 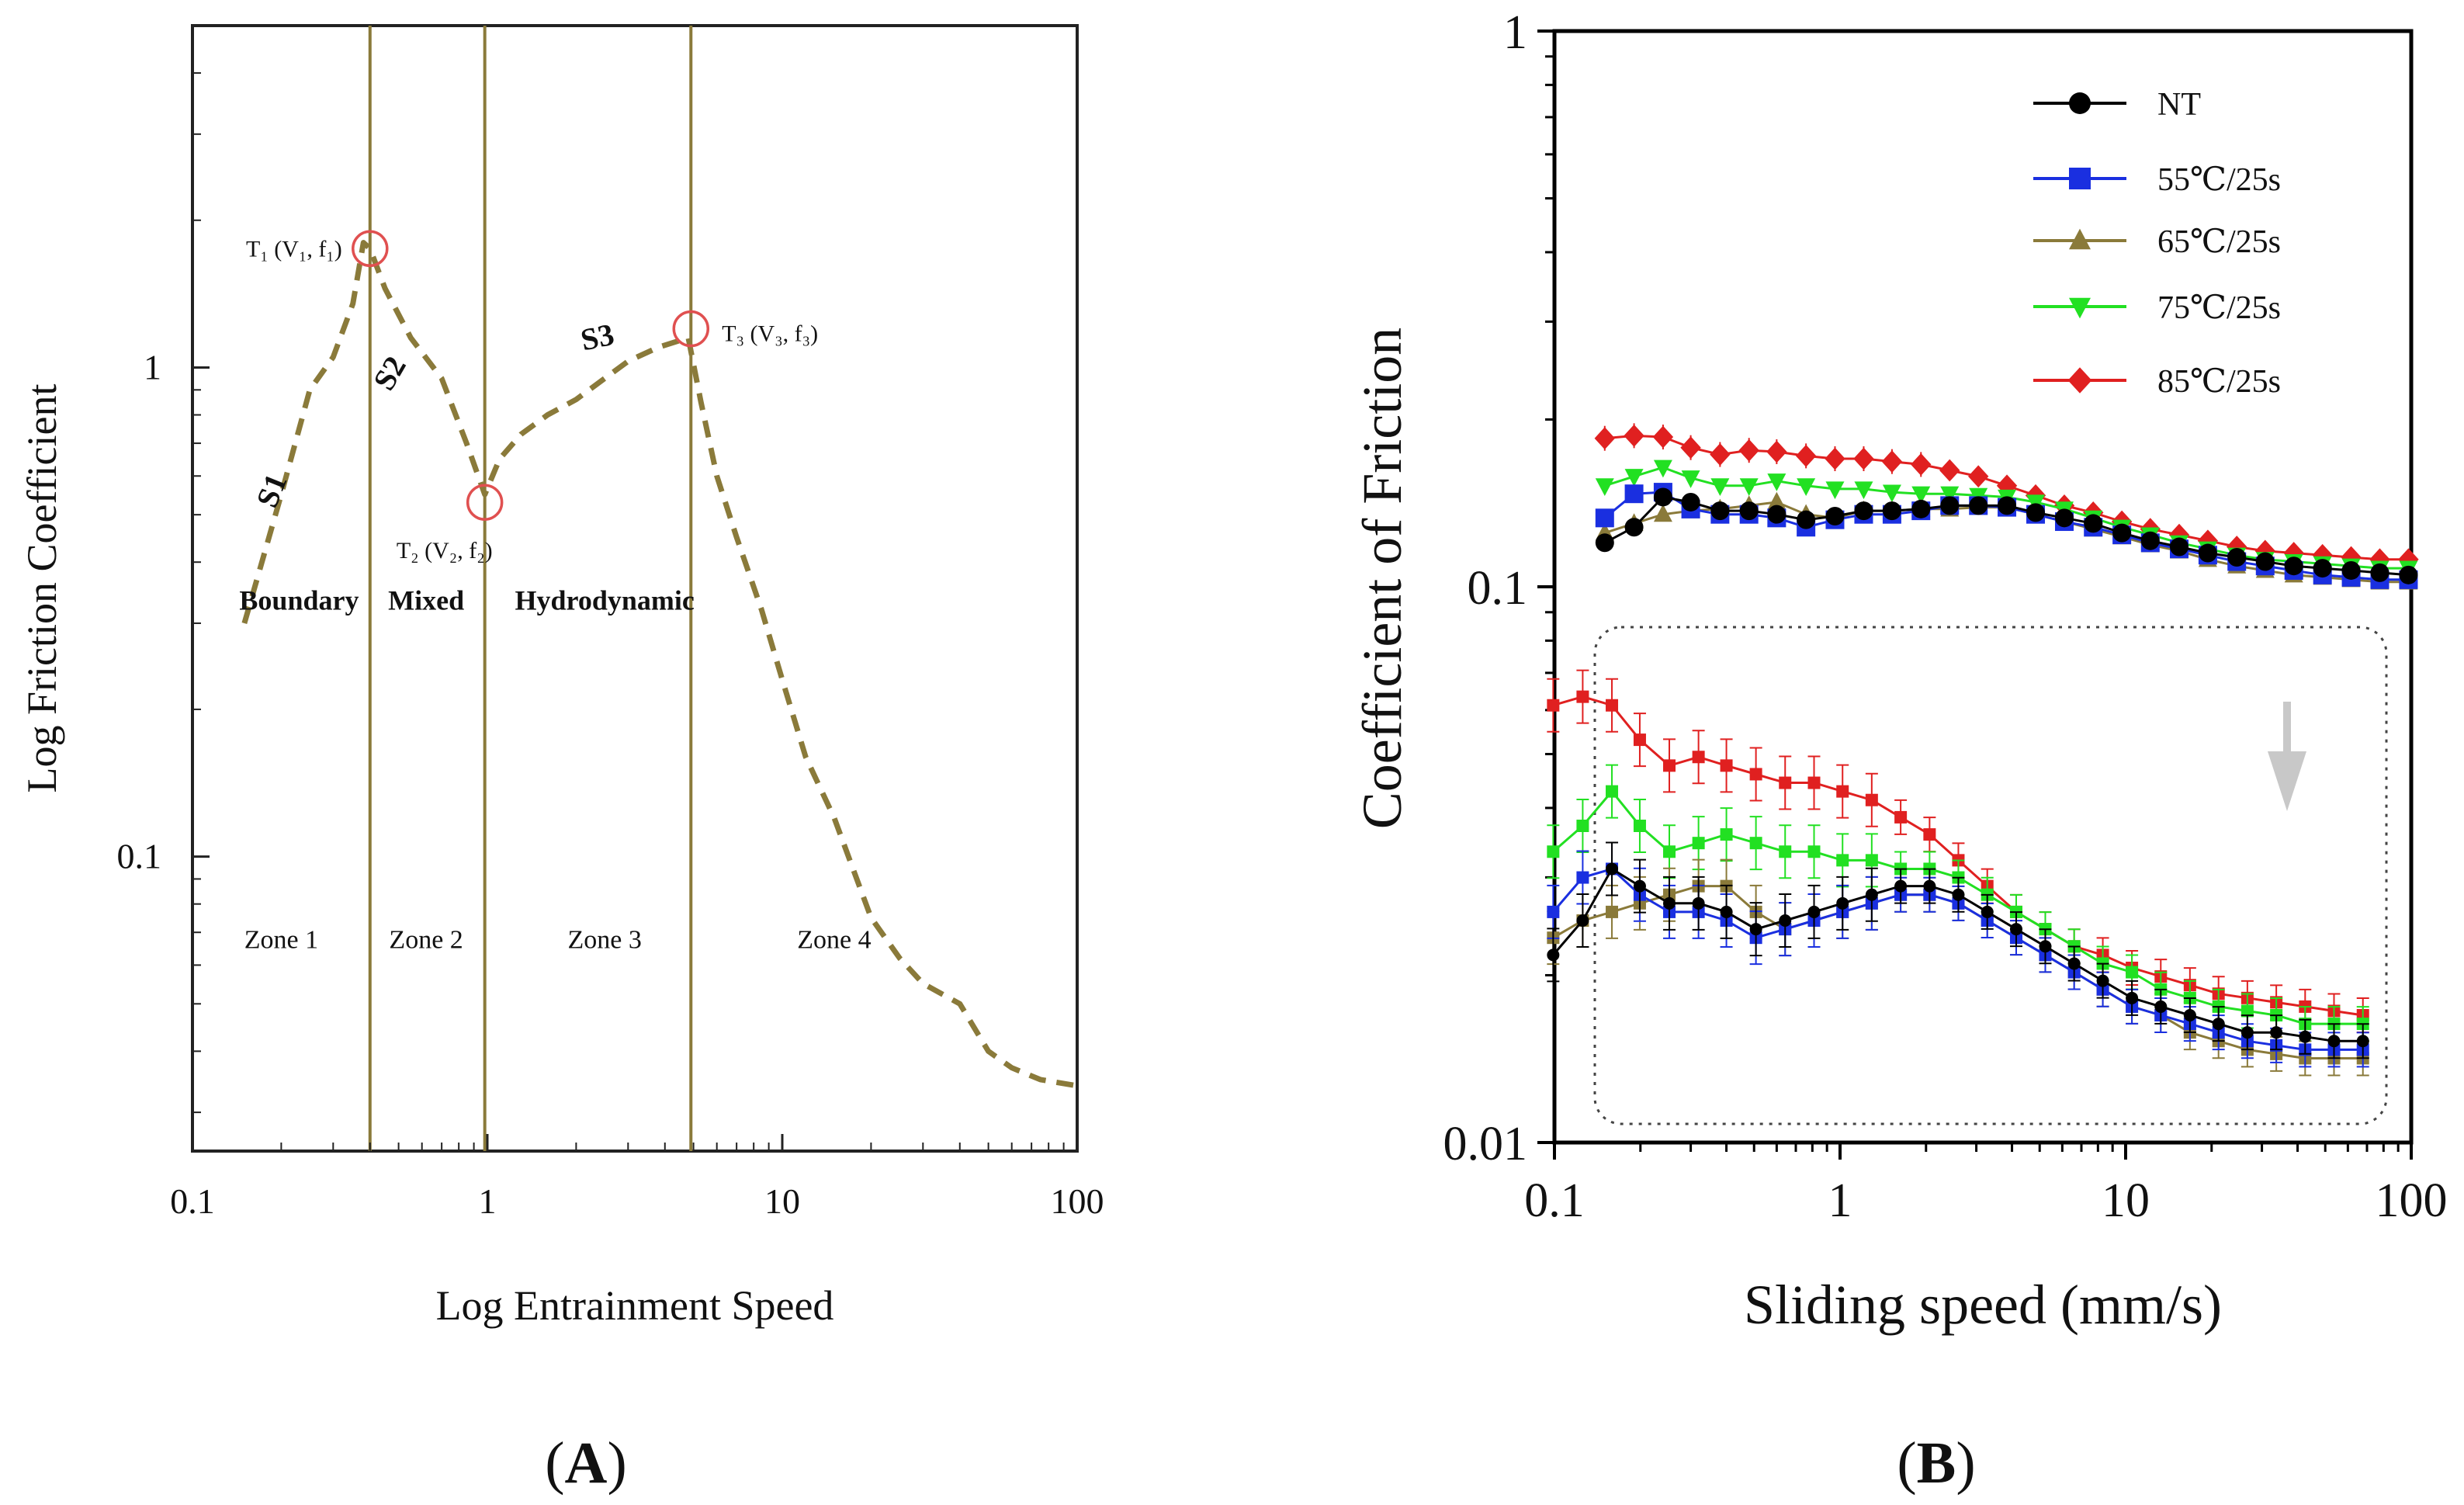 I want to click on panel-b-legend: NT 55℃/25s 65℃/25s 75℃/25s 85℃/25s, so click(x=2157, y=244).